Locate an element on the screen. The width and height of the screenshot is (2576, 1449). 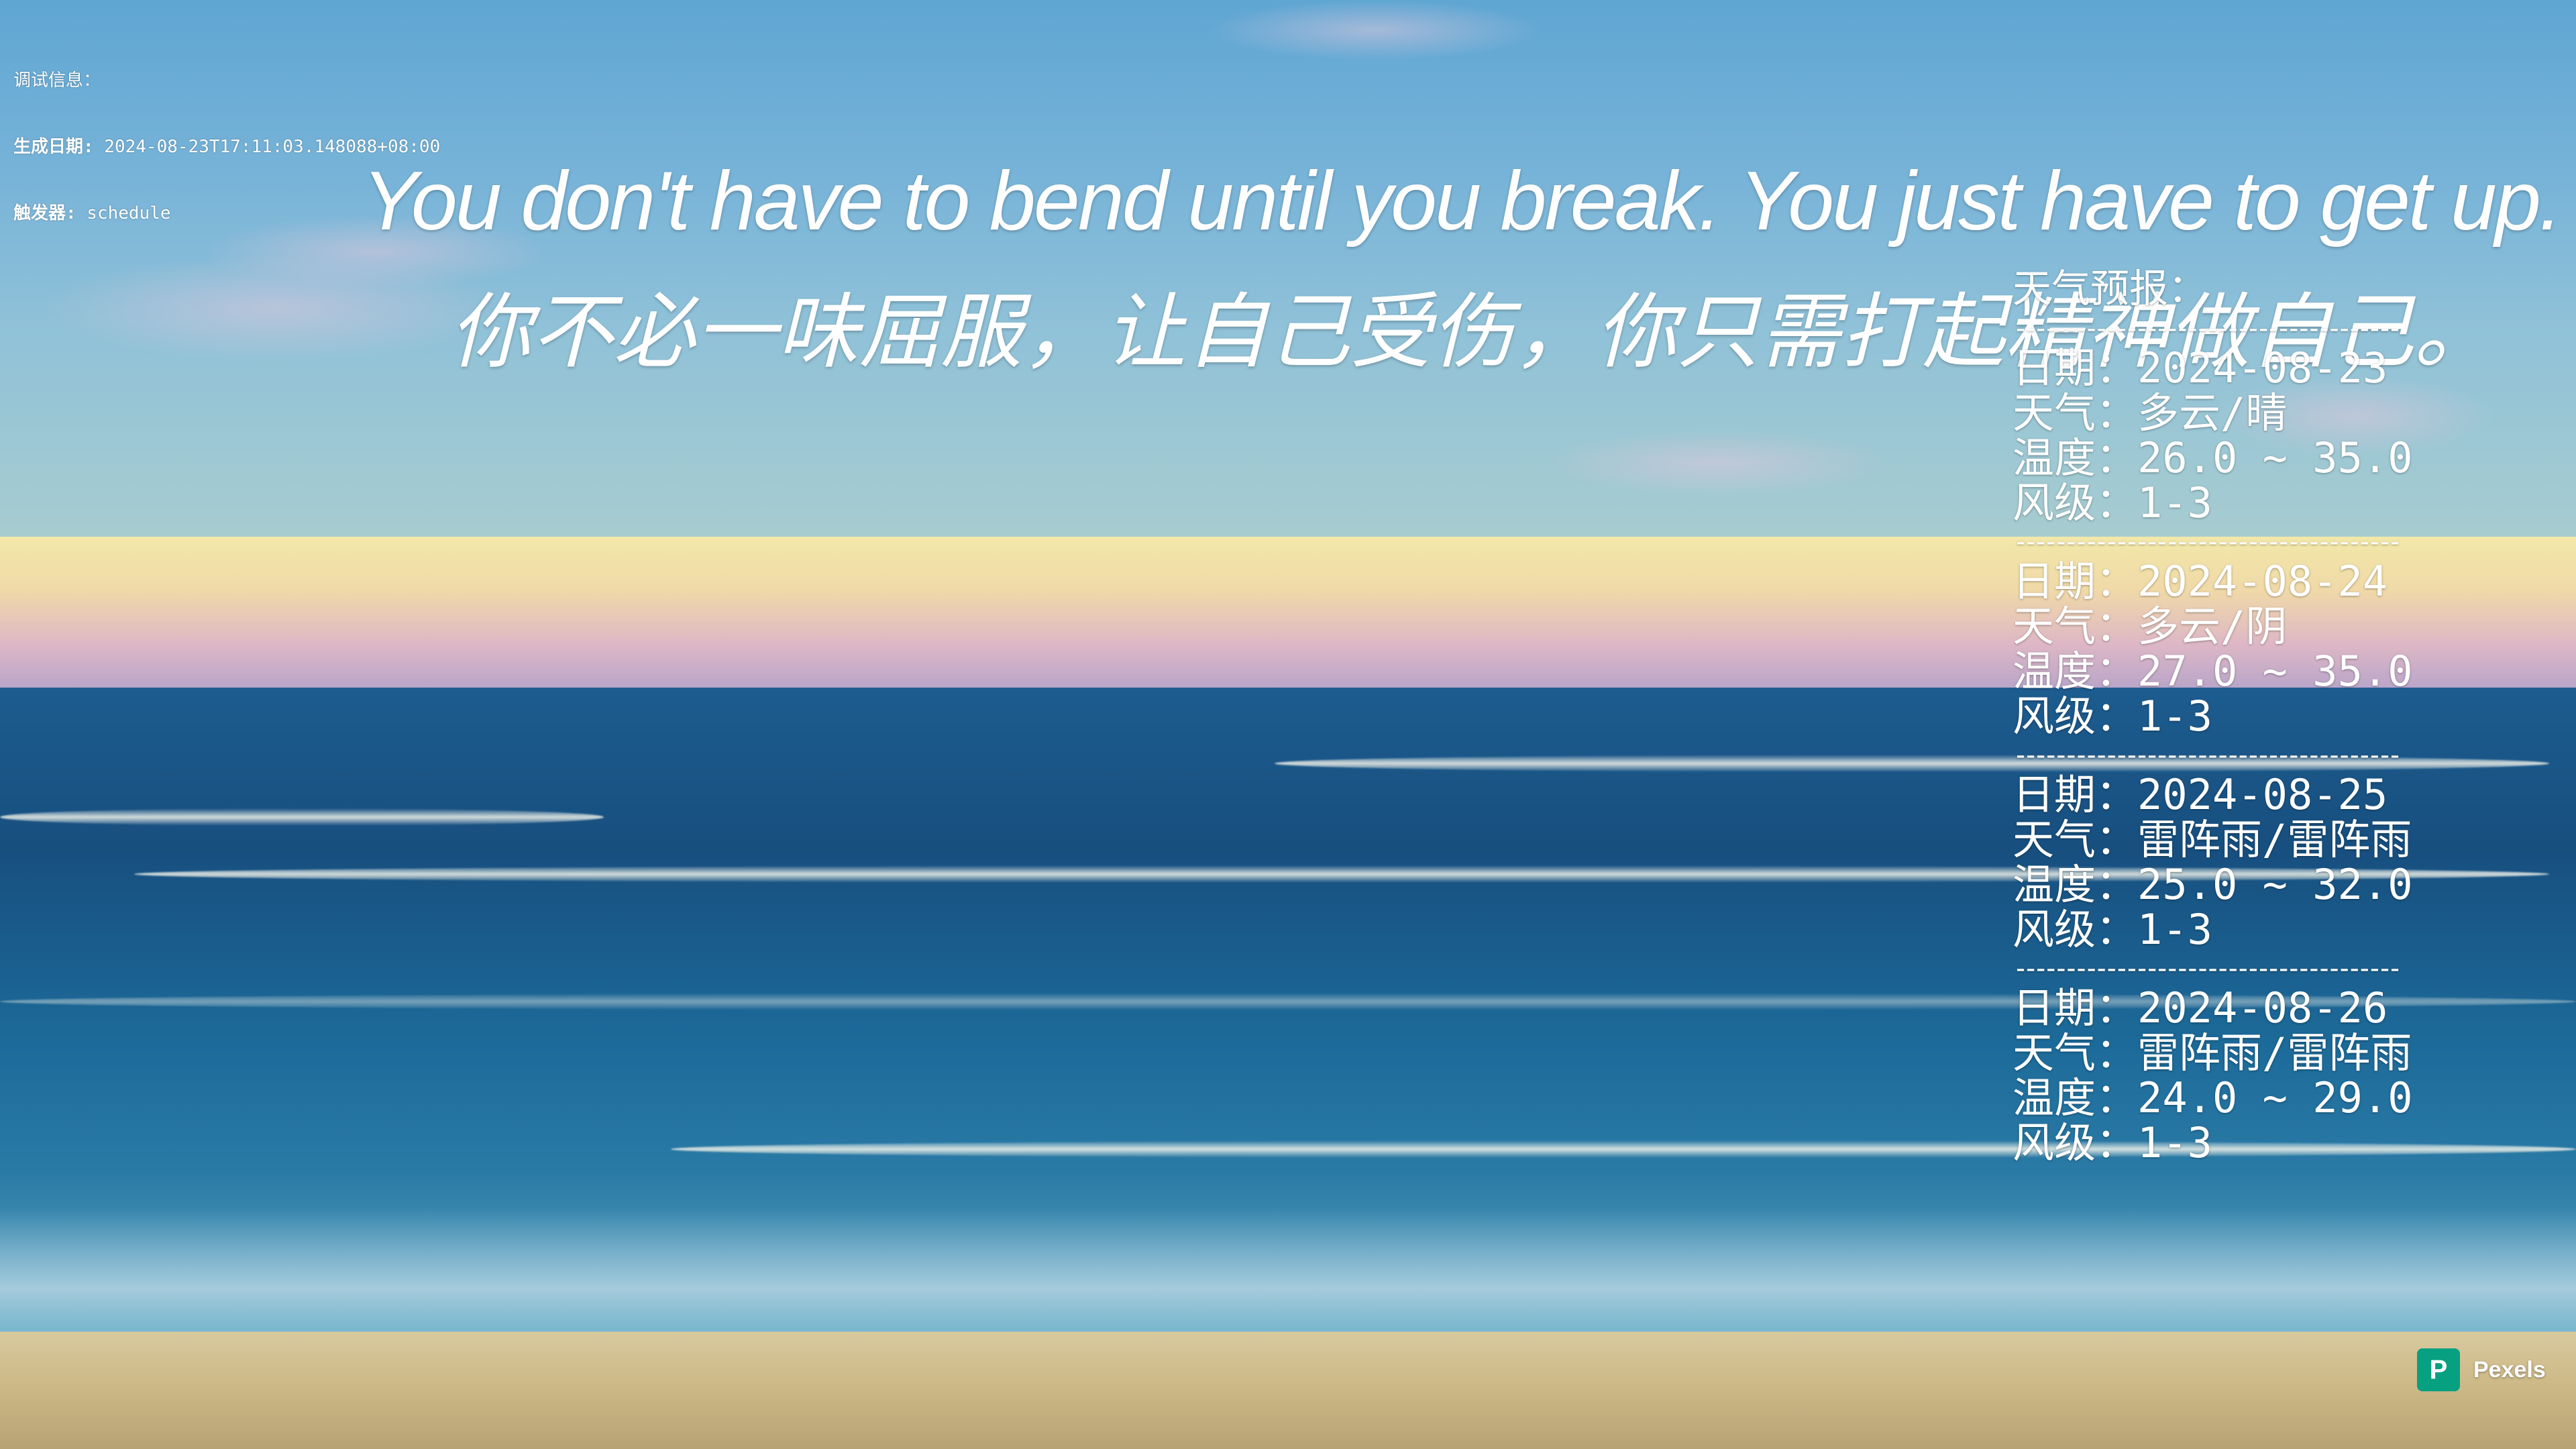
forecast-date: 日期：2024-08-24 is located at coordinates (2200, 581).